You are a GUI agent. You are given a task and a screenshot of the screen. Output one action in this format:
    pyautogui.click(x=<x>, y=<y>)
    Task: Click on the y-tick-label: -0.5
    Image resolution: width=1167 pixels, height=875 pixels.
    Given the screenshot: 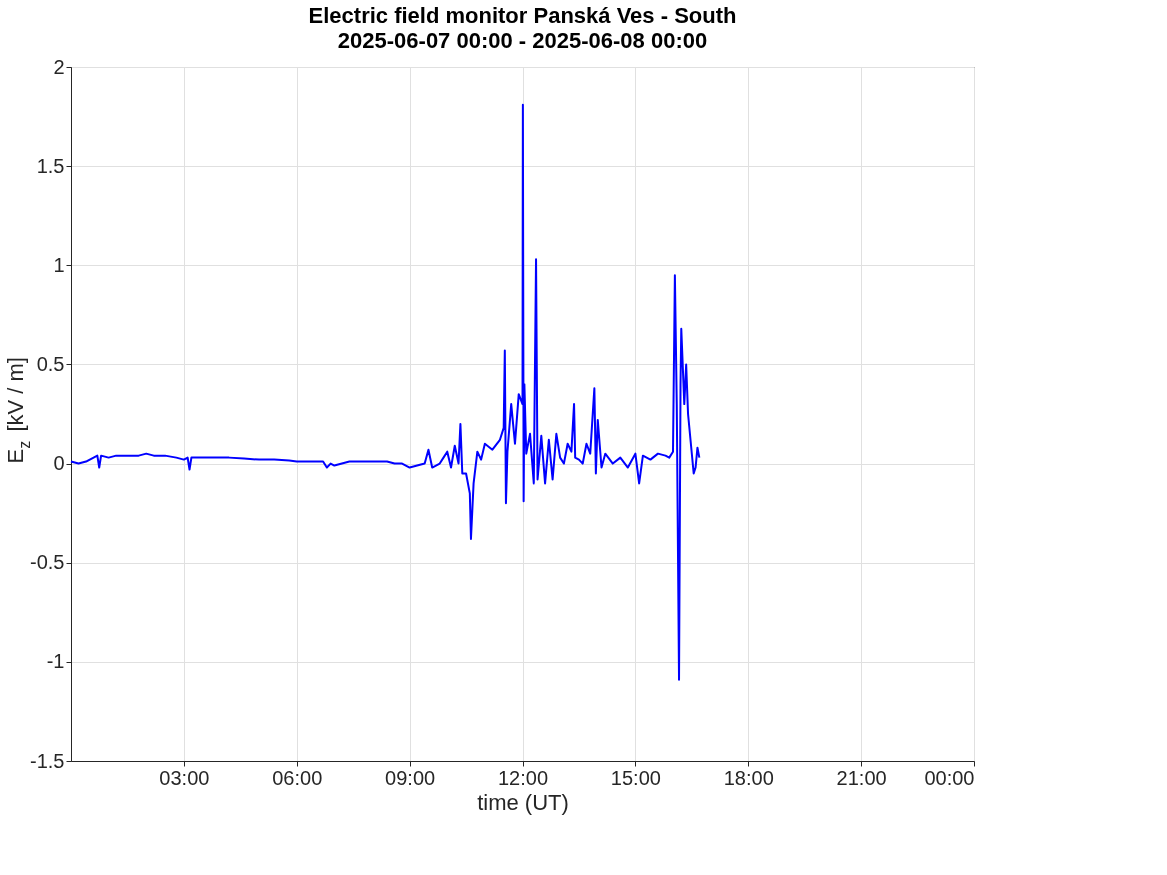 What is the action you would take?
    pyautogui.click(x=47, y=562)
    